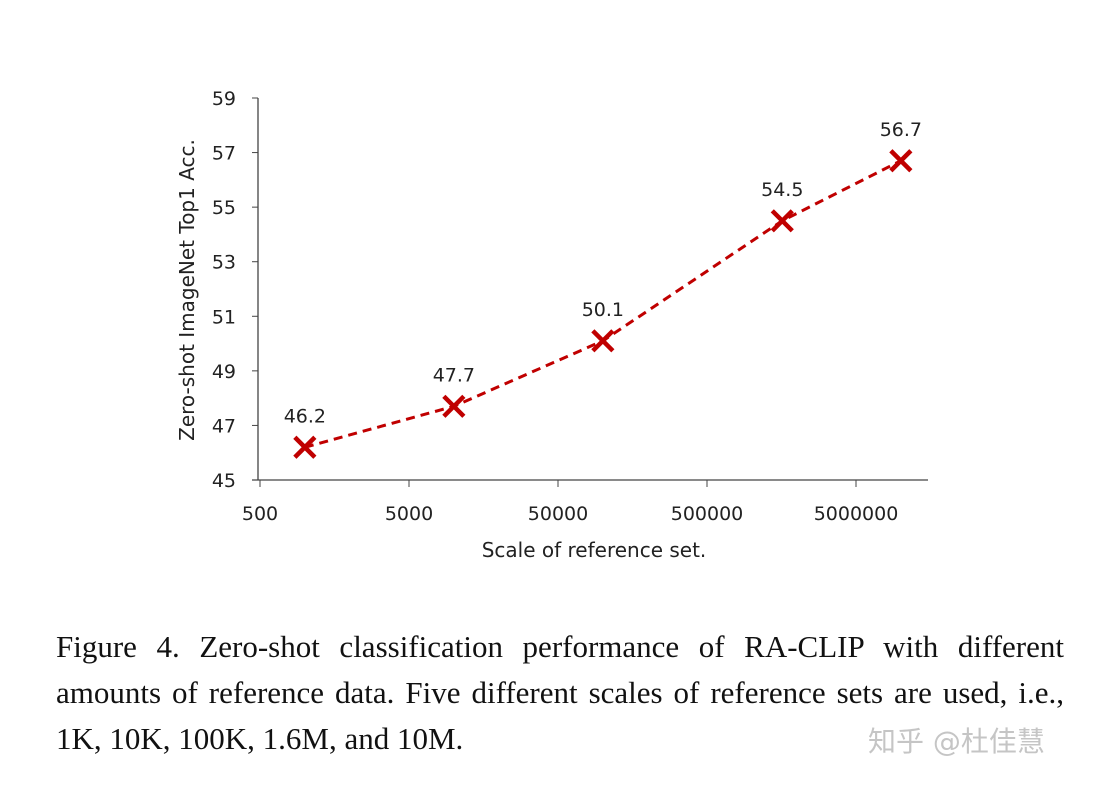 This screenshot has width=1098, height=786. Describe the element at coordinates (224, 99) in the screenshot. I see `y-tick-label: 59` at that location.